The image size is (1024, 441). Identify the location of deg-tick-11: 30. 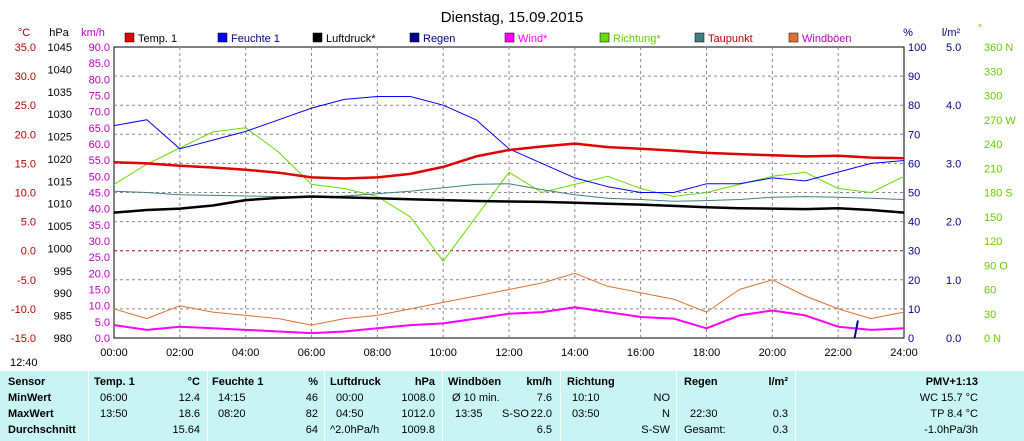
(990, 315).